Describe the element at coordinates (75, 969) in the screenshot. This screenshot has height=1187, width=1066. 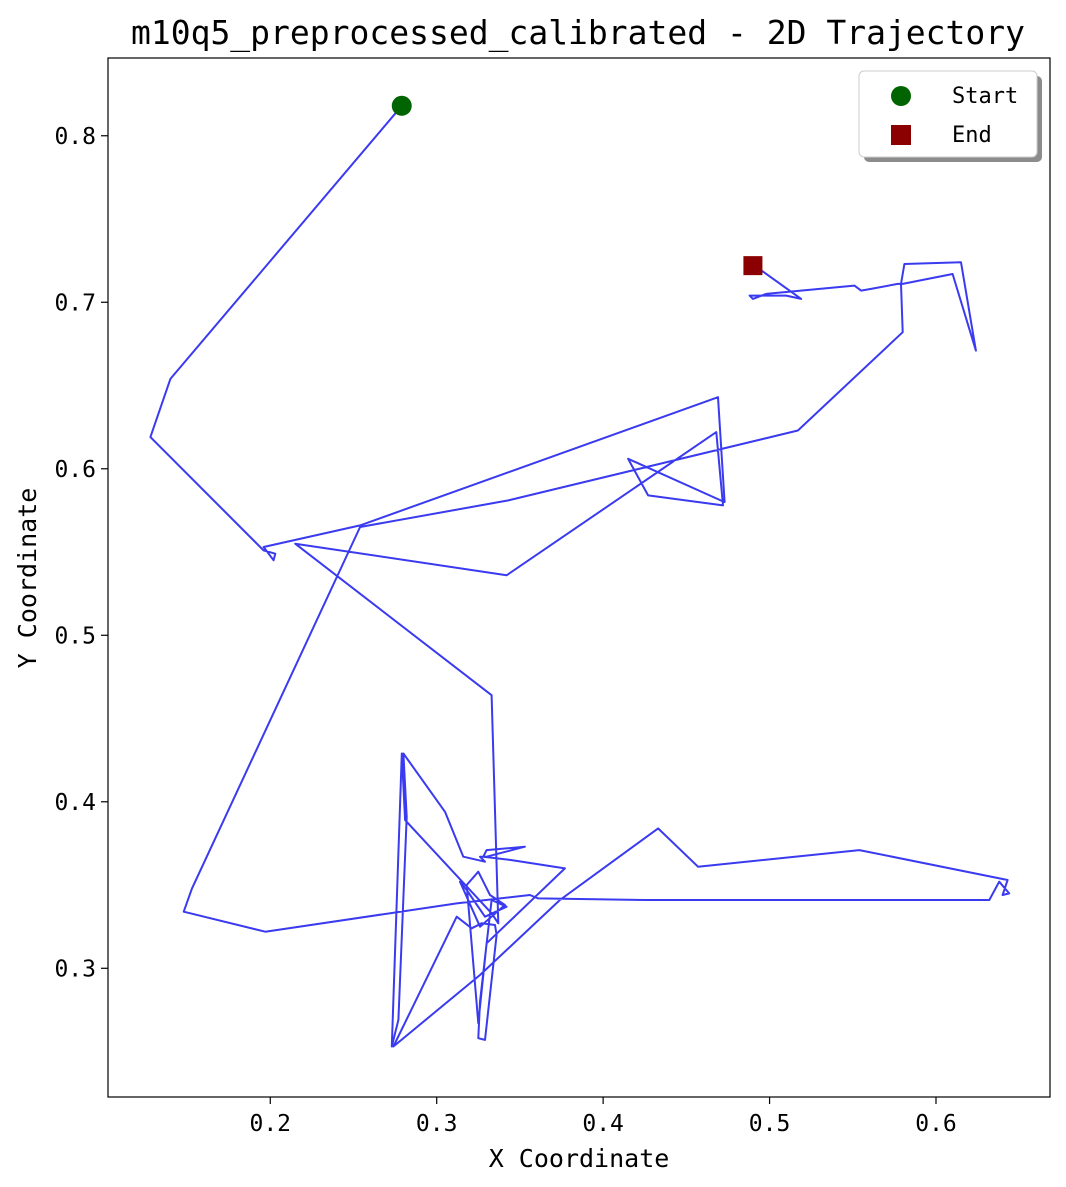
I see `y-tick-label: 0.3` at that location.